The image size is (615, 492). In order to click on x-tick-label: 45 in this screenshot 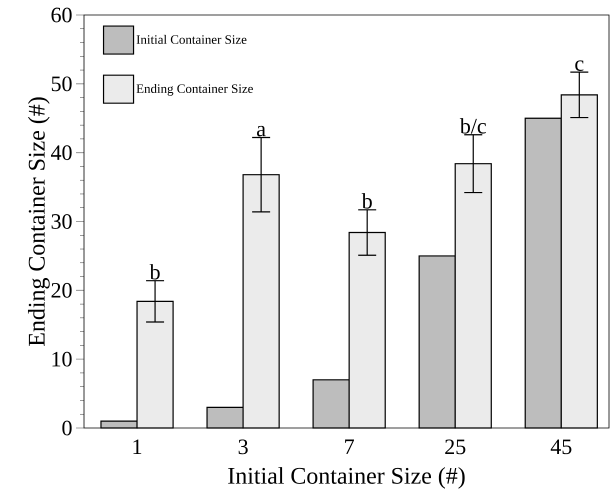, I will do `click(561, 446)`.